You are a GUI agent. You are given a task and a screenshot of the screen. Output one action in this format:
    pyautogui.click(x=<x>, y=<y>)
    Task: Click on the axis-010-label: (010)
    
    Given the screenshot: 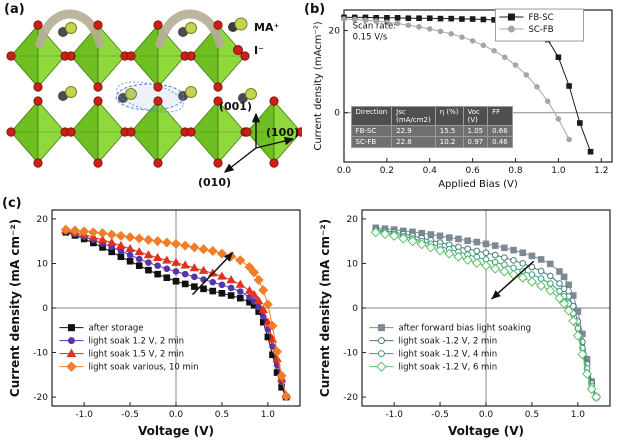 What is the action you would take?
    pyautogui.click(x=214, y=182)
    